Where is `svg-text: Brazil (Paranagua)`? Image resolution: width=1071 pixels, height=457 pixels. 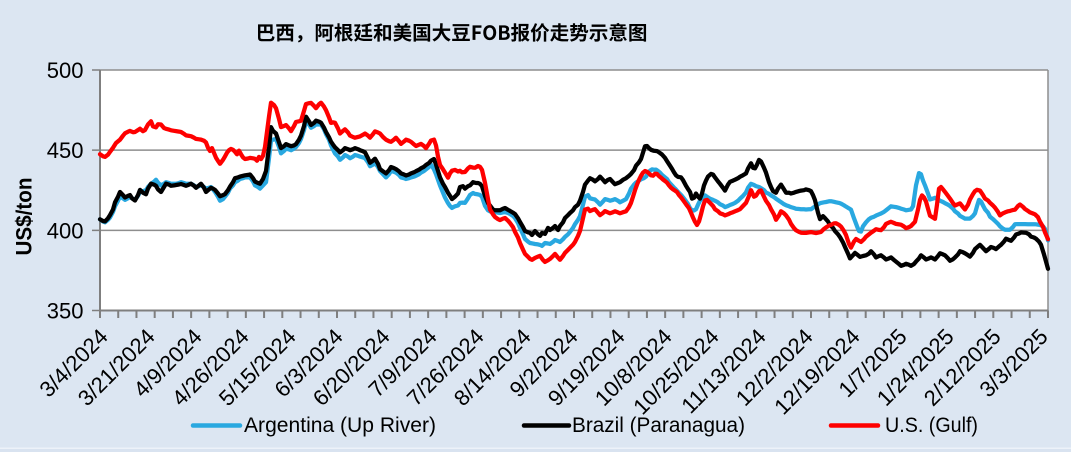 svg-text: Brazil (Paranagua) is located at coordinates (658, 425).